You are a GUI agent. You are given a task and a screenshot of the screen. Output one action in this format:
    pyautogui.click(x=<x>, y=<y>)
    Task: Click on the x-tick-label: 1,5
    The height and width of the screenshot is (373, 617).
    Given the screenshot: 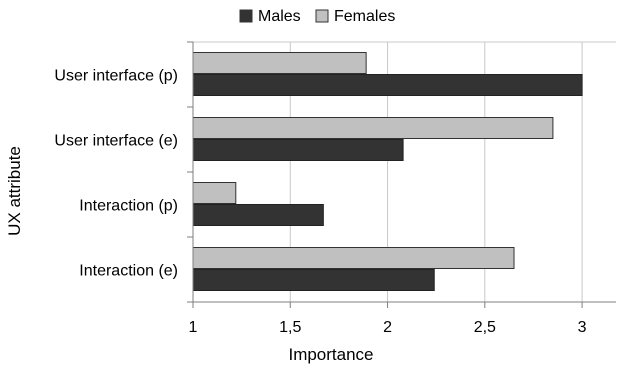 What is the action you would take?
    pyautogui.click(x=290, y=327)
    